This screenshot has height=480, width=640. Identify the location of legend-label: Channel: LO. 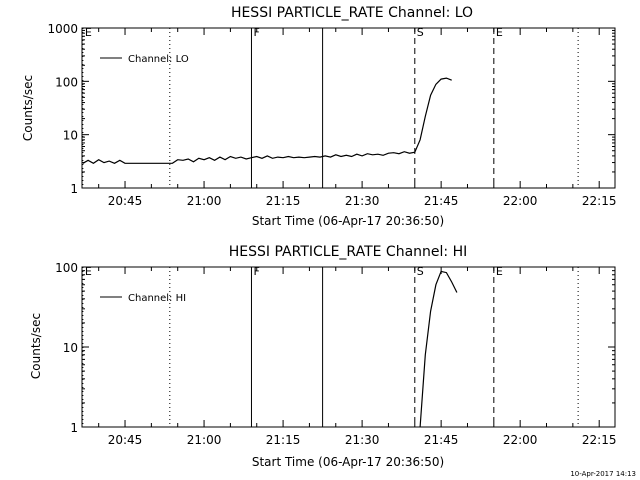
(158, 59).